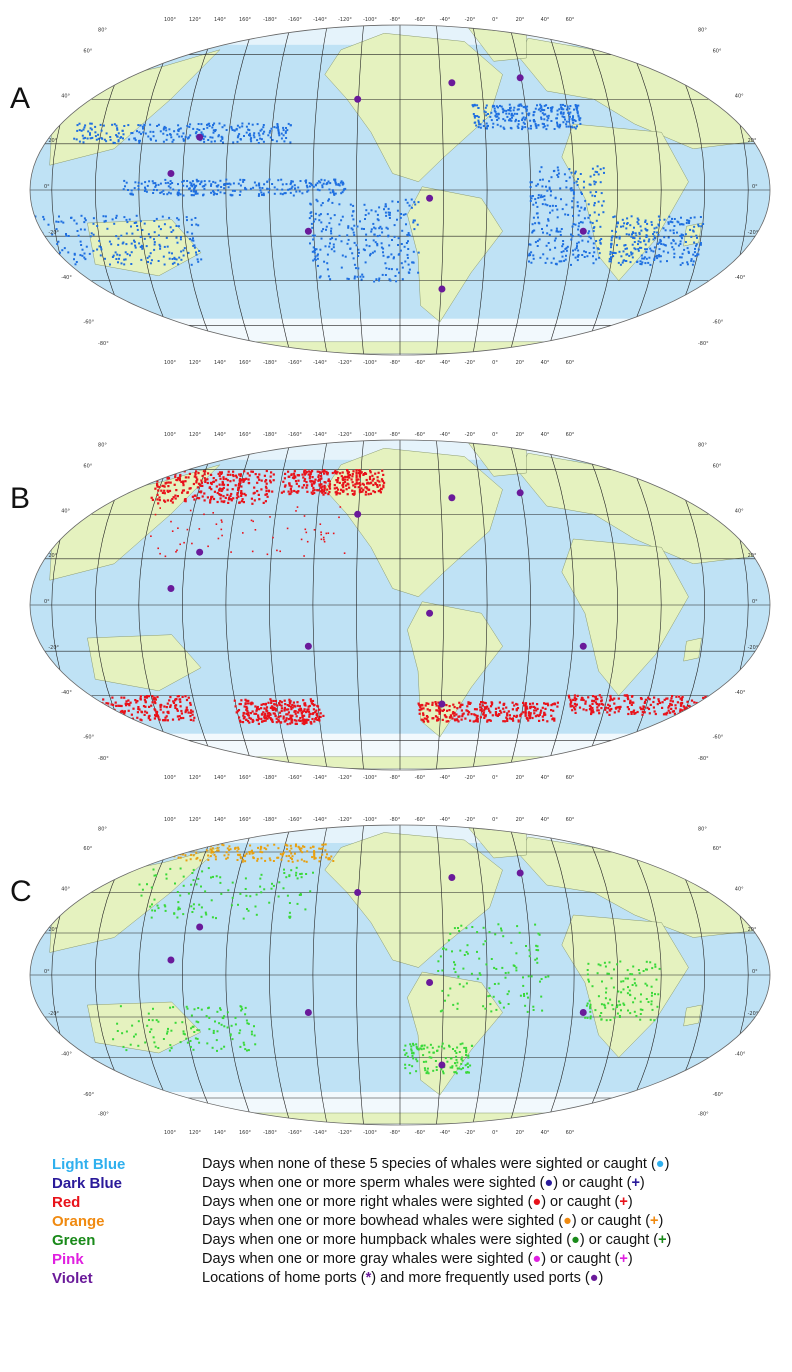 The width and height of the screenshot is (792, 1372). What do you see at coordinates (103, 1115) in the screenshot?
I see `latitude-label-left: -80°` at bounding box center [103, 1115].